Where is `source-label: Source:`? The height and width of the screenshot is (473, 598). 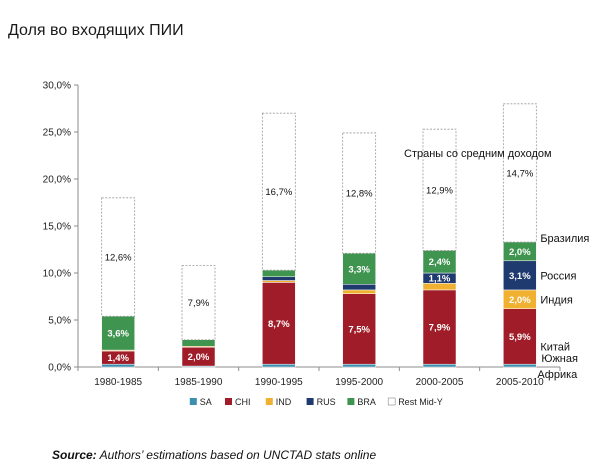 source-label: Source: is located at coordinates (74, 455).